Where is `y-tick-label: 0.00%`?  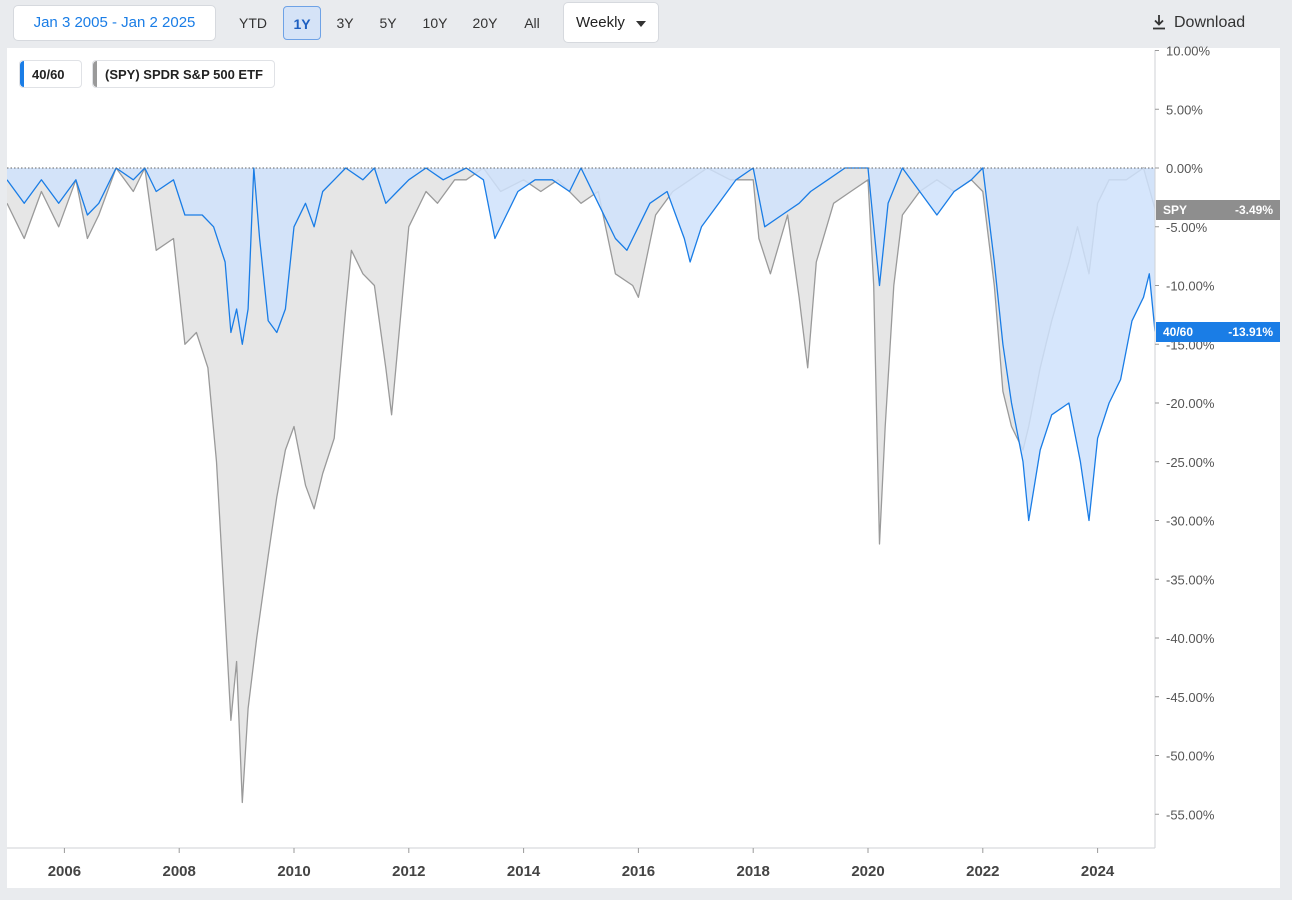 y-tick-label: 0.00% is located at coordinates (1184, 168).